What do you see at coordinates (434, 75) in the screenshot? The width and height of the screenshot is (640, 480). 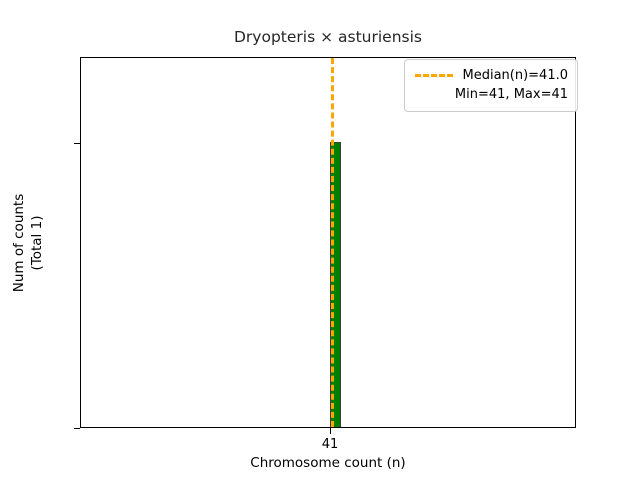 I see `dashed-line-icon` at bounding box center [434, 75].